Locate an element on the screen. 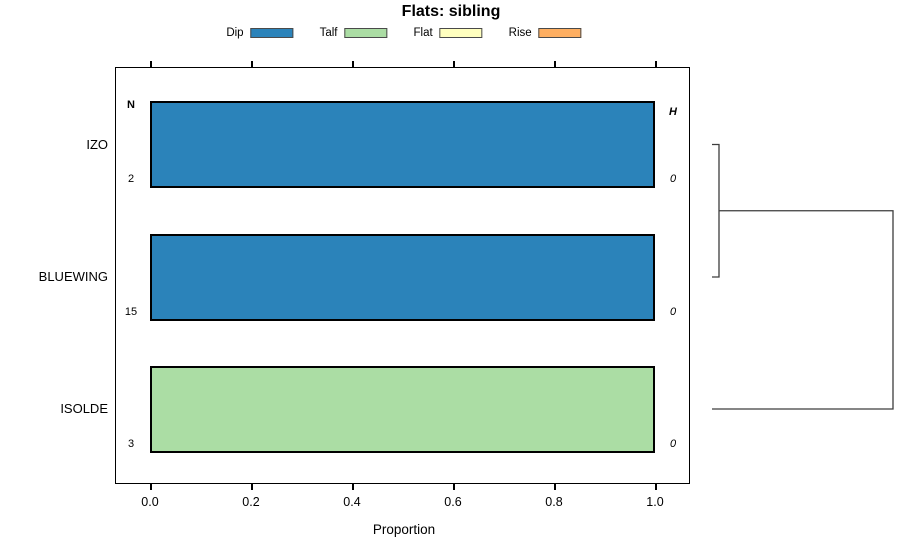 The width and height of the screenshot is (900, 560). legend-label: Dip is located at coordinates (235, 33).